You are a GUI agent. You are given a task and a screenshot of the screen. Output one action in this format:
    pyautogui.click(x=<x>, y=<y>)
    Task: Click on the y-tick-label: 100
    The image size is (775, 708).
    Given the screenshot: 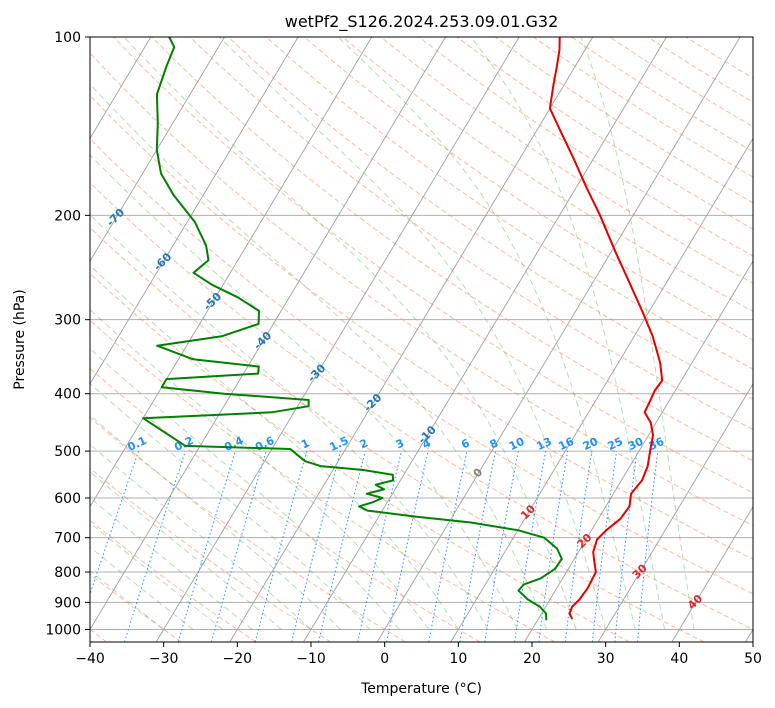 What is the action you would take?
    pyautogui.click(x=67, y=38)
    